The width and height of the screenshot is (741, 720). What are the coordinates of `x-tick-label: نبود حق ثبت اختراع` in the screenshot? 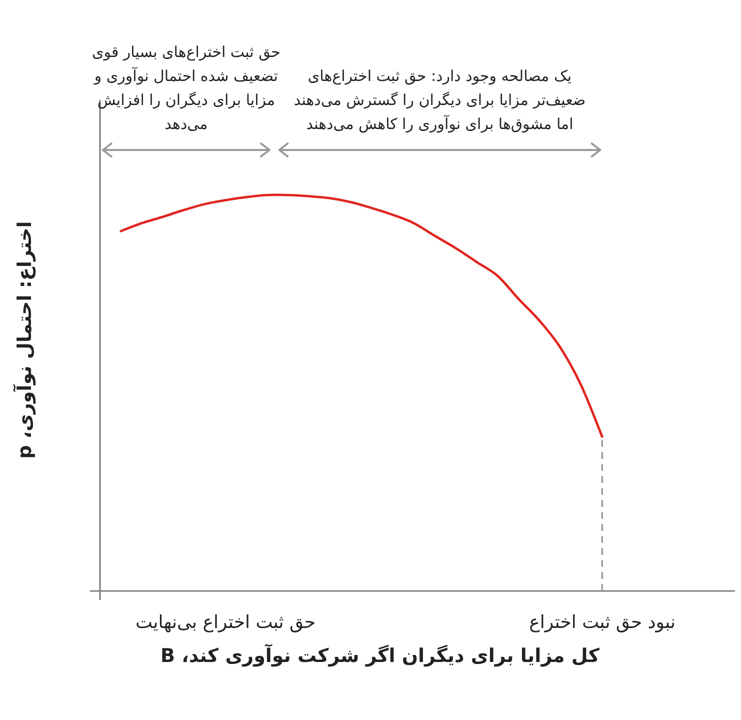 It's located at (602, 622).